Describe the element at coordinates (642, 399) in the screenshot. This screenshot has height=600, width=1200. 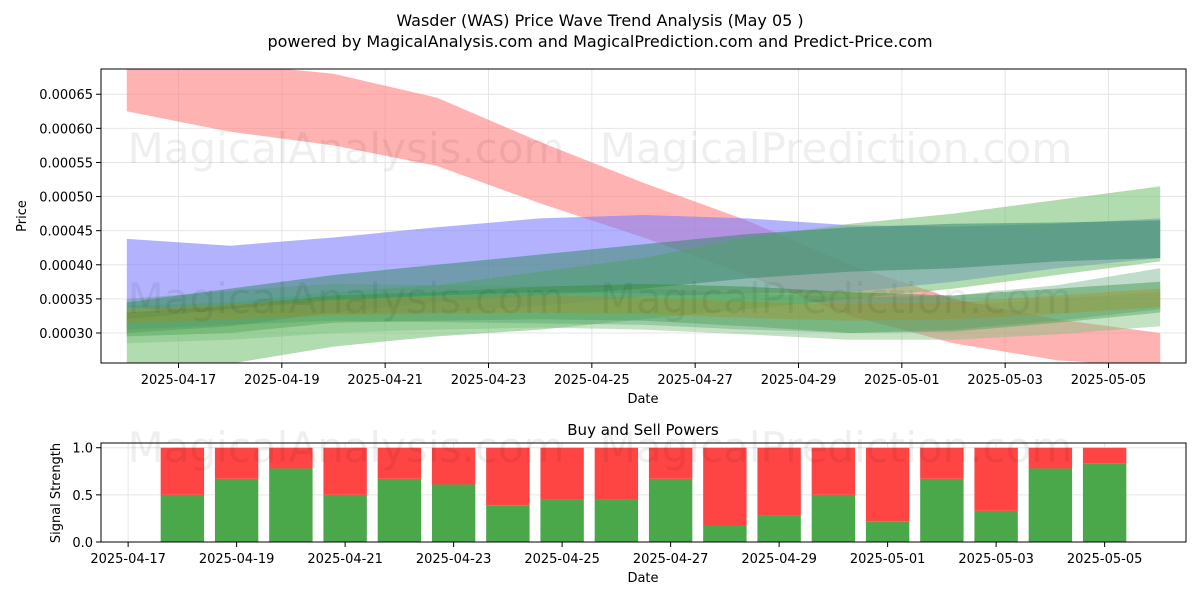
I see `price-x-axis-label: Date` at that location.